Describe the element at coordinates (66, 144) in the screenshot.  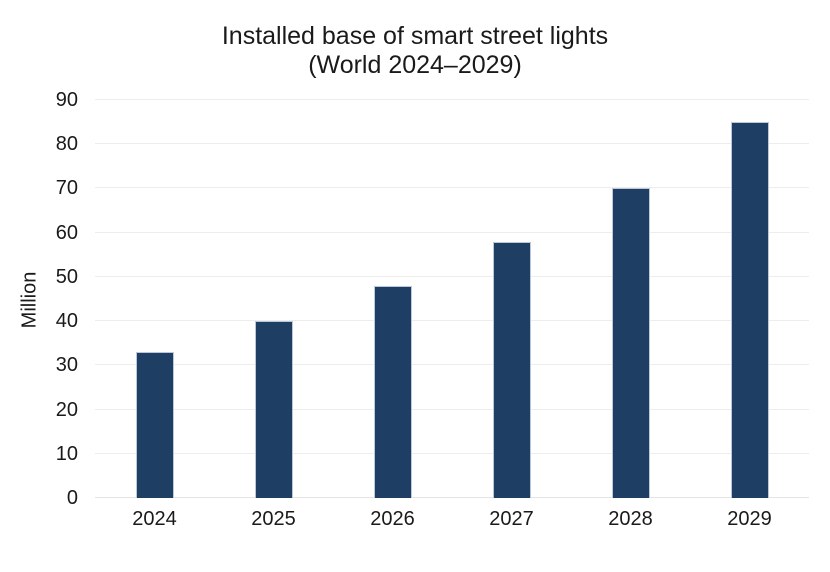
I see `y-tick-label-80: 80` at that location.